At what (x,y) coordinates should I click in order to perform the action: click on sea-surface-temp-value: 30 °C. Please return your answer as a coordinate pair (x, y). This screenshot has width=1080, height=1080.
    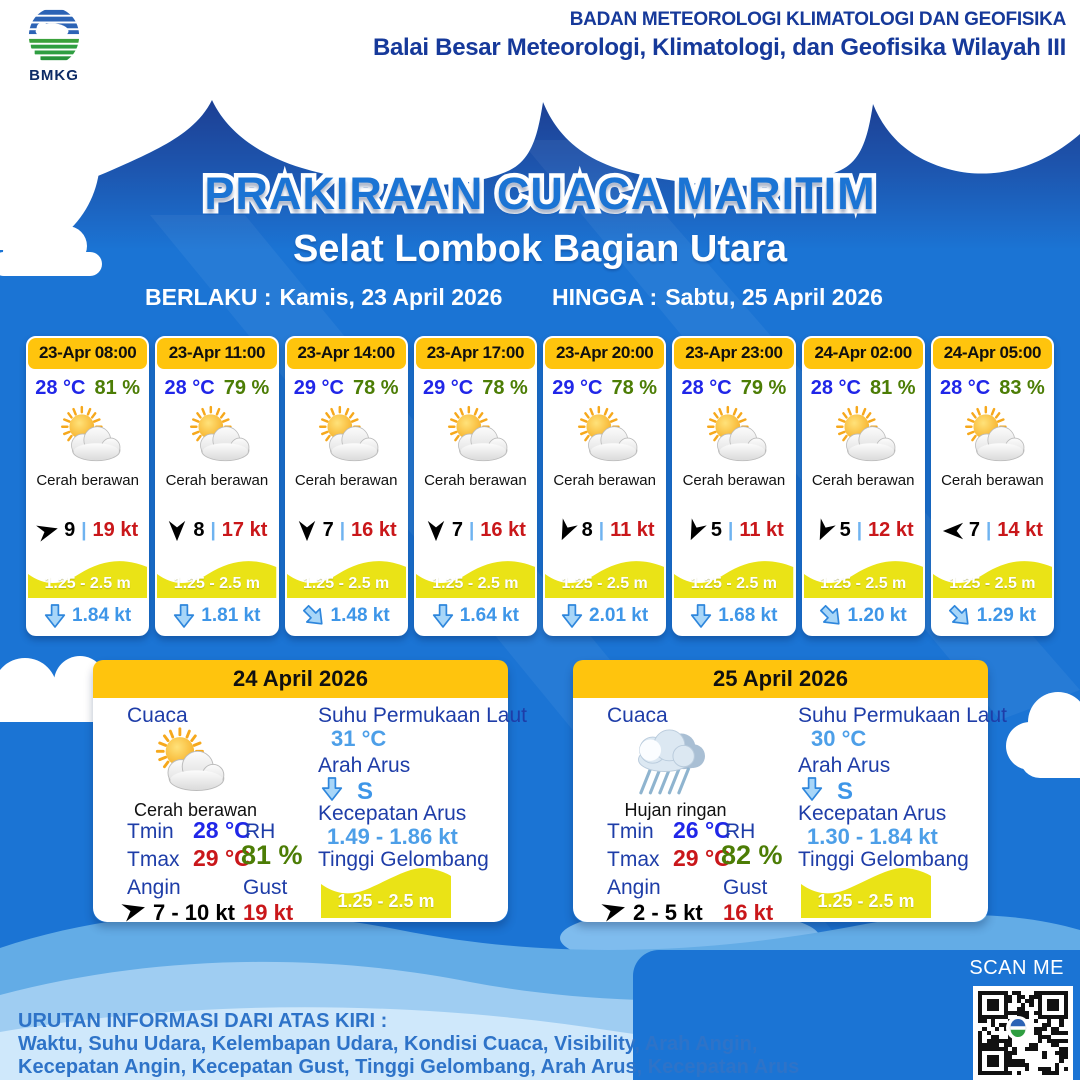
    Looking at the image, I should click on (839, 738).